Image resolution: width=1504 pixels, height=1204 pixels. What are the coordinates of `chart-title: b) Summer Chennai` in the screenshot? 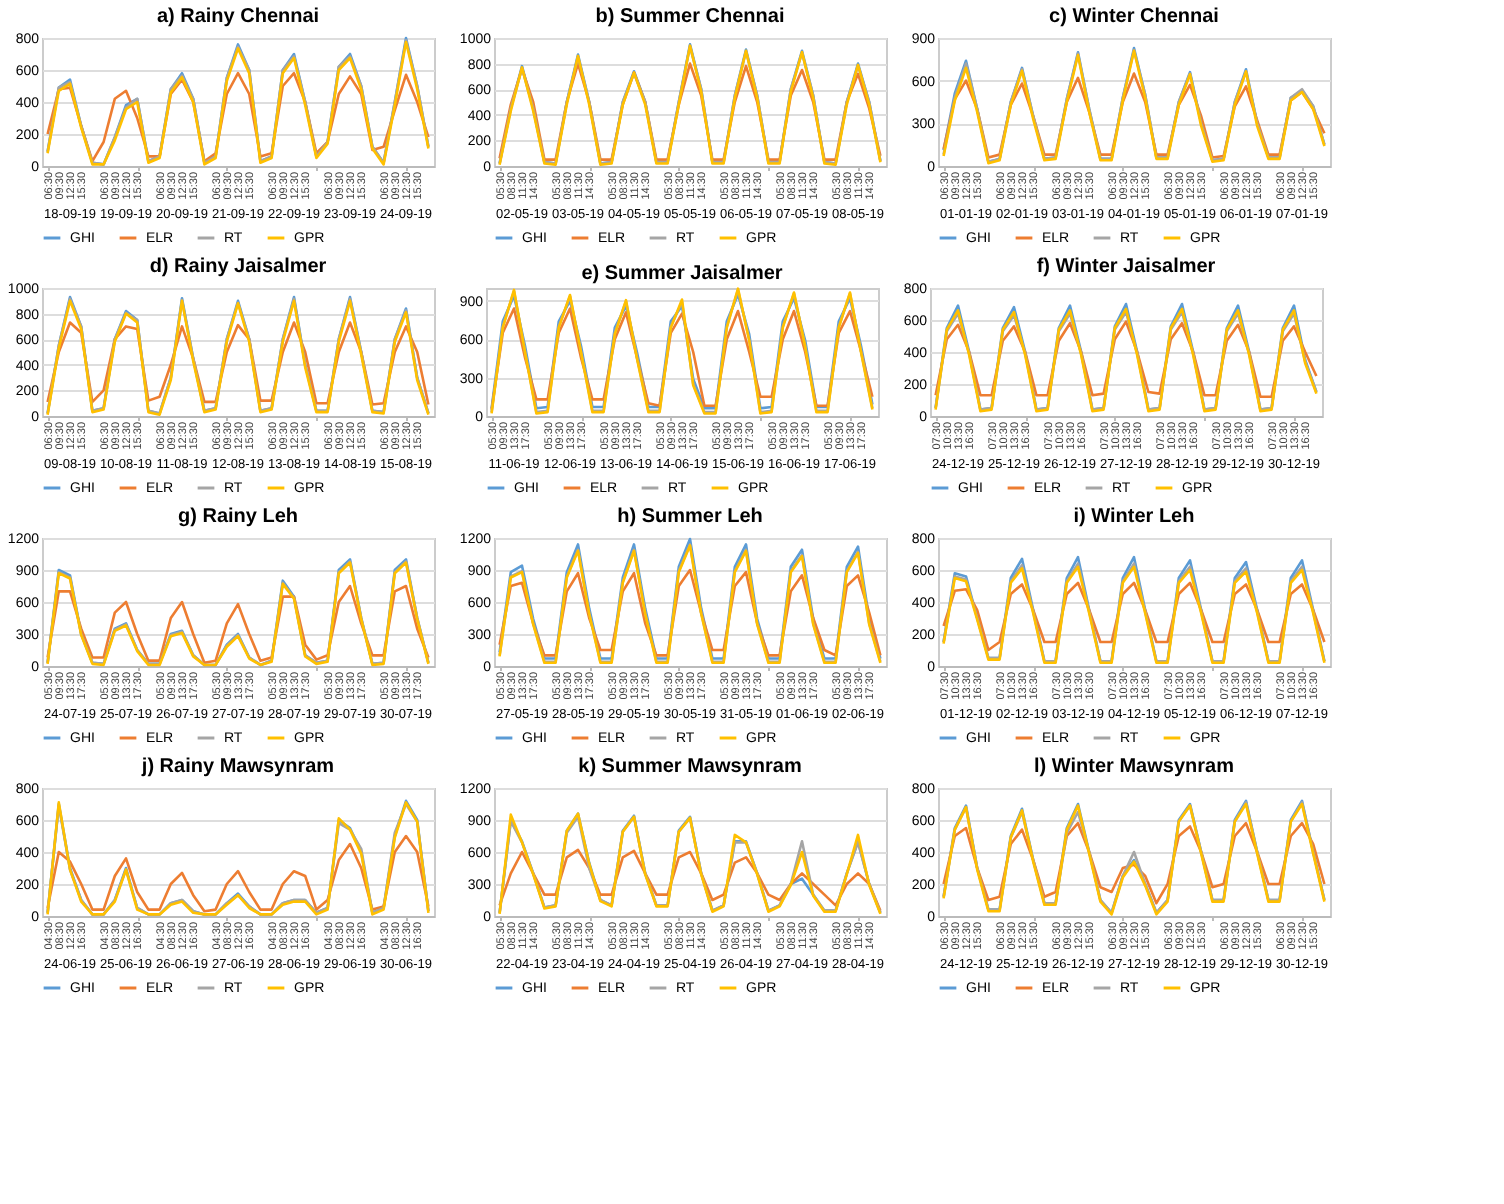 It's located at (690, 17).